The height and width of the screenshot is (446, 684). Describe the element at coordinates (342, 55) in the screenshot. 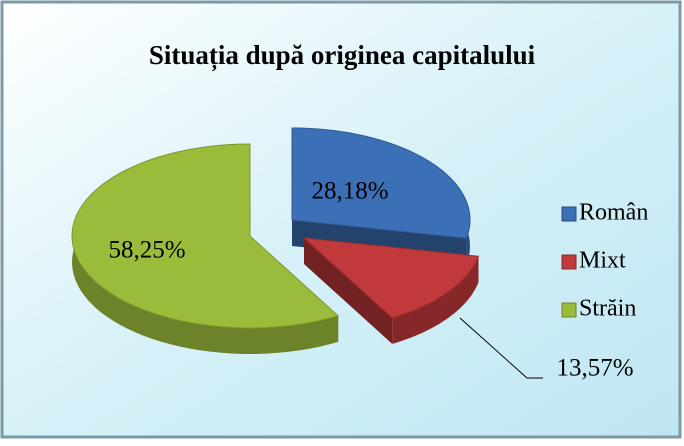

I see `chart-title: Situația după originea capitalului` at that location.